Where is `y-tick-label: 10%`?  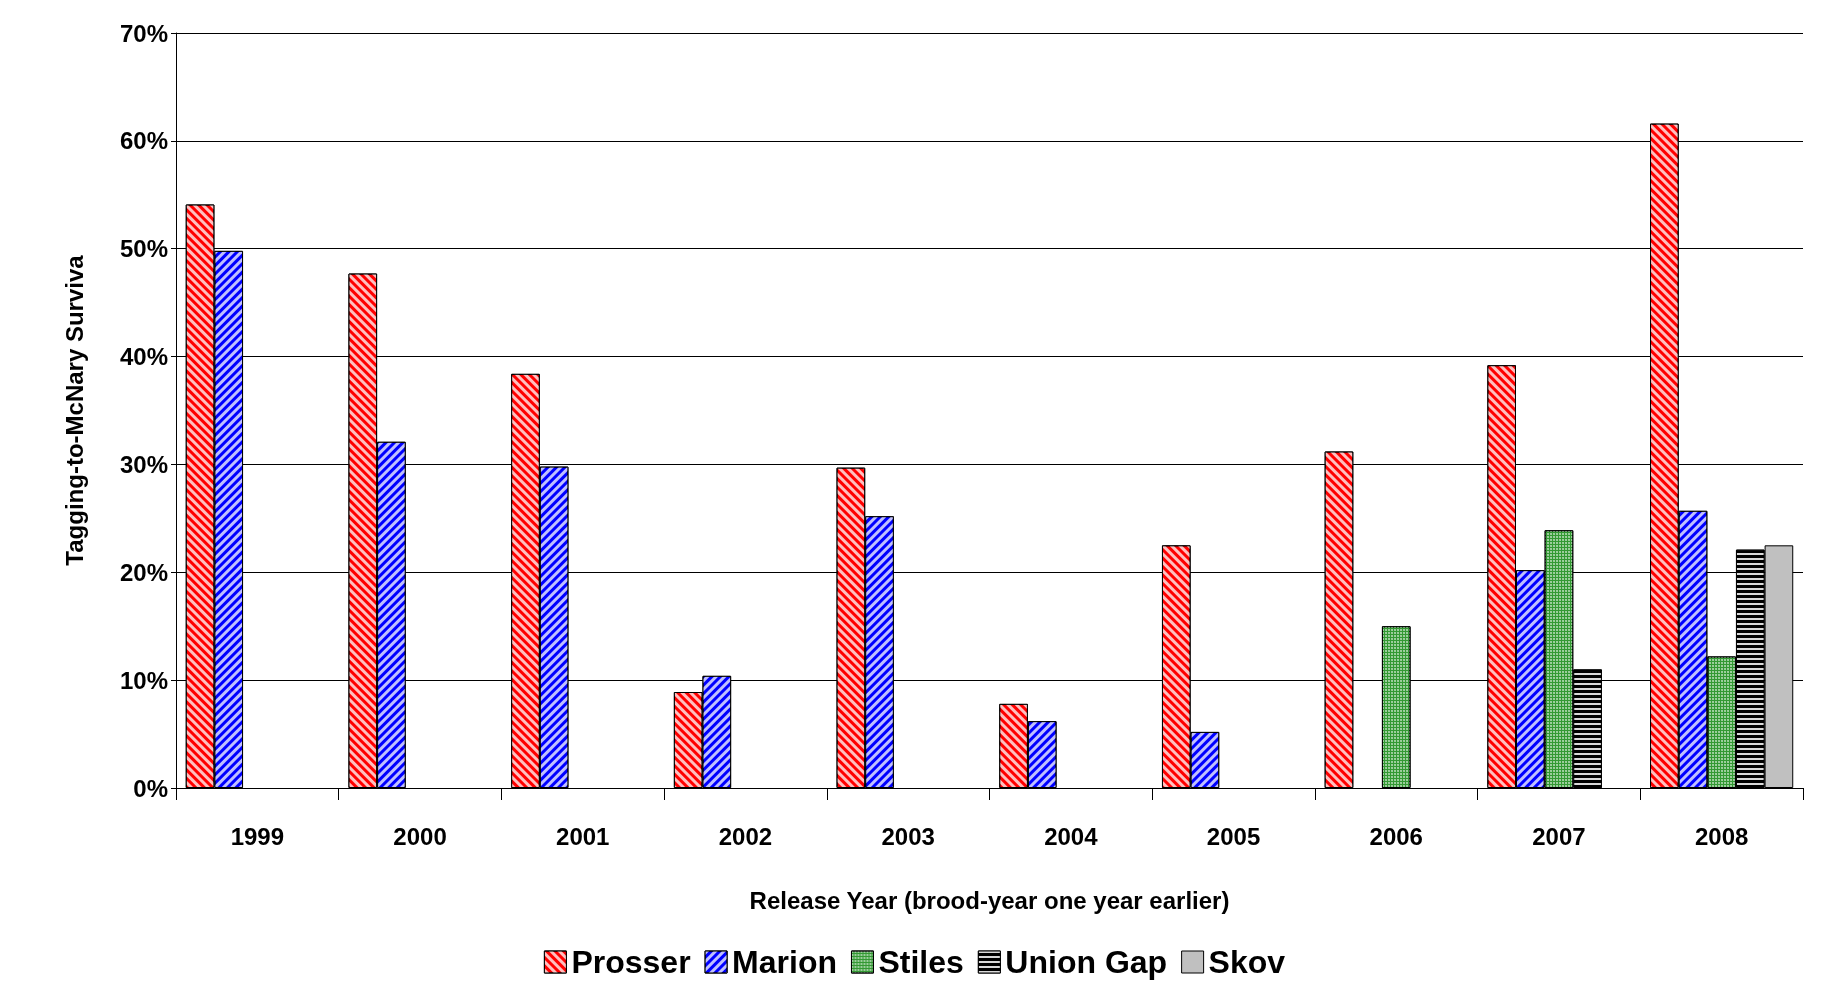 y-tick-label: 10% is located at coordinates (143, 680).